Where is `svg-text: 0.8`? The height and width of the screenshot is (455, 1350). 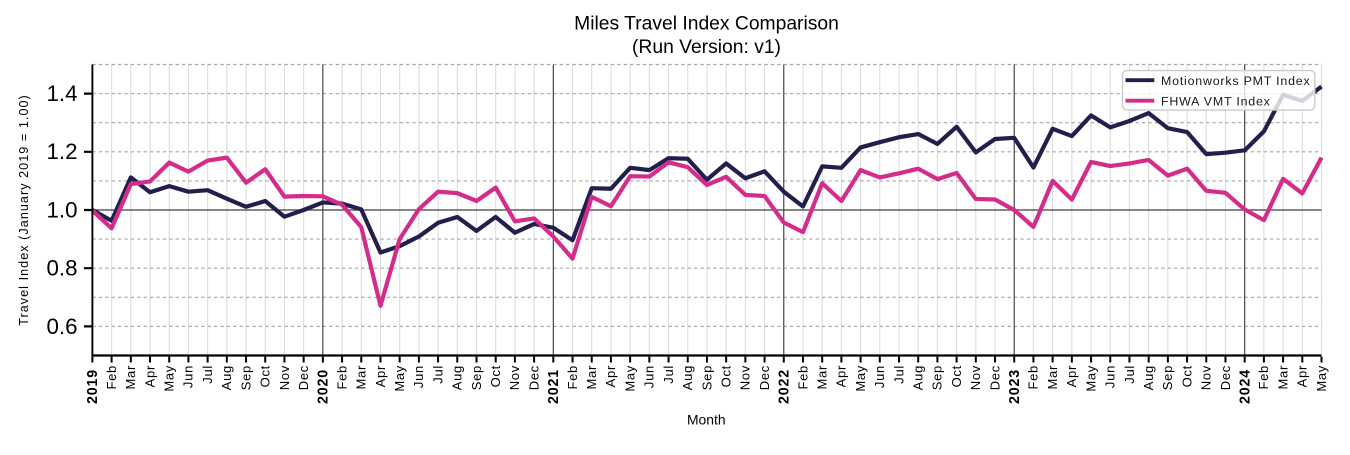 svg-text: 0.8 is located at coordinates (62, 268).